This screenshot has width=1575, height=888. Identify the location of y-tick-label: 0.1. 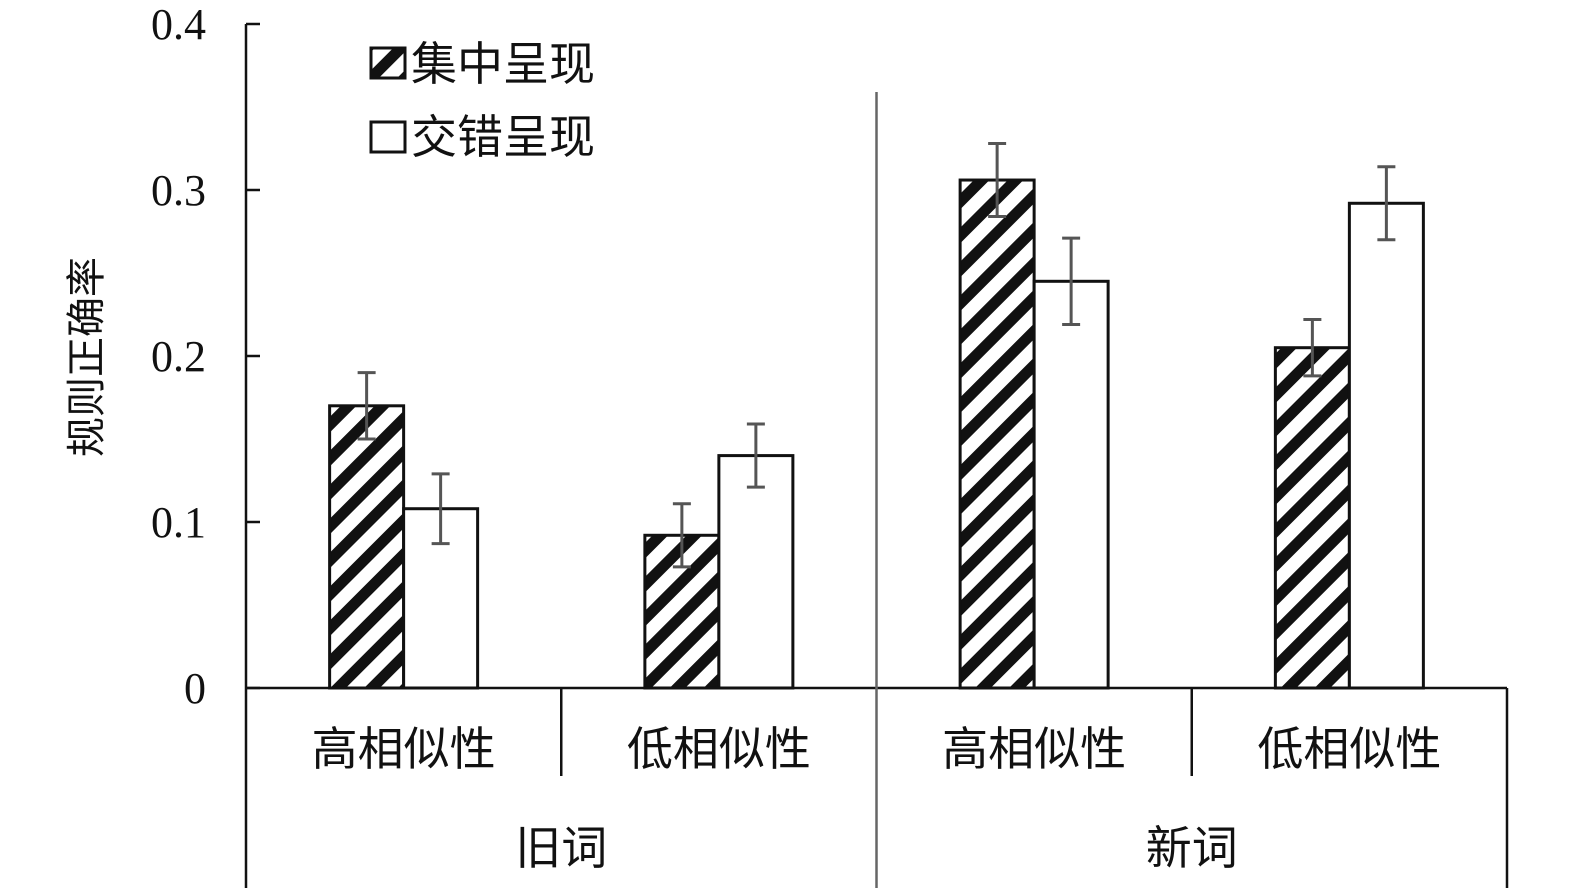
(178, 522).